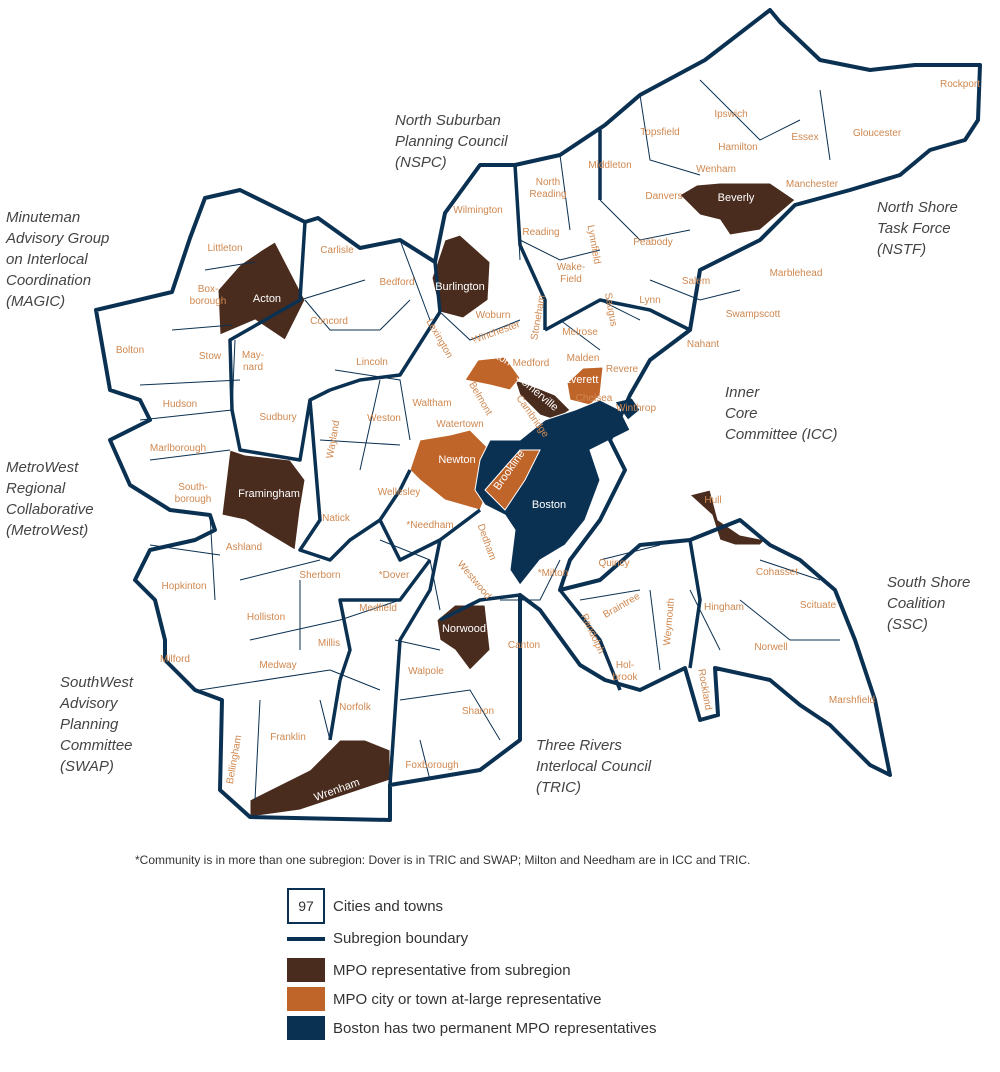 This screenshot has width=1000, height=1072. What do you see at coordinates (267, 299) in the screenshot?
I see `town-label: Acton` at bounding box center [267, 299].